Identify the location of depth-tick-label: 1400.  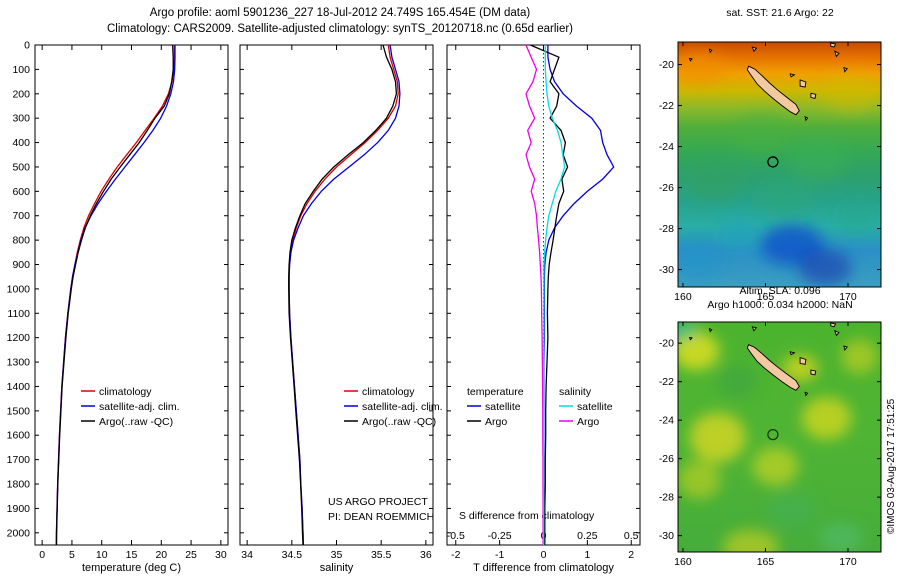
(19, 387).